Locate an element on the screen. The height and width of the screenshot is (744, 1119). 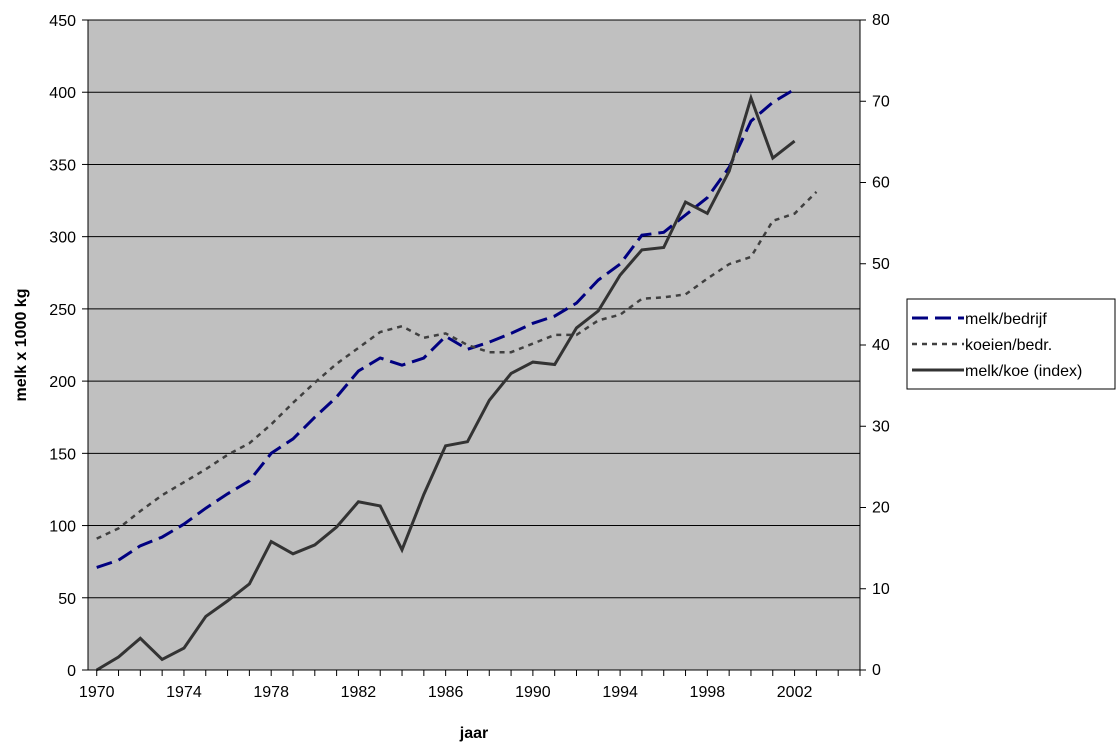
legend-label: koeien/bedr. is located at coordinates (1008, 345).